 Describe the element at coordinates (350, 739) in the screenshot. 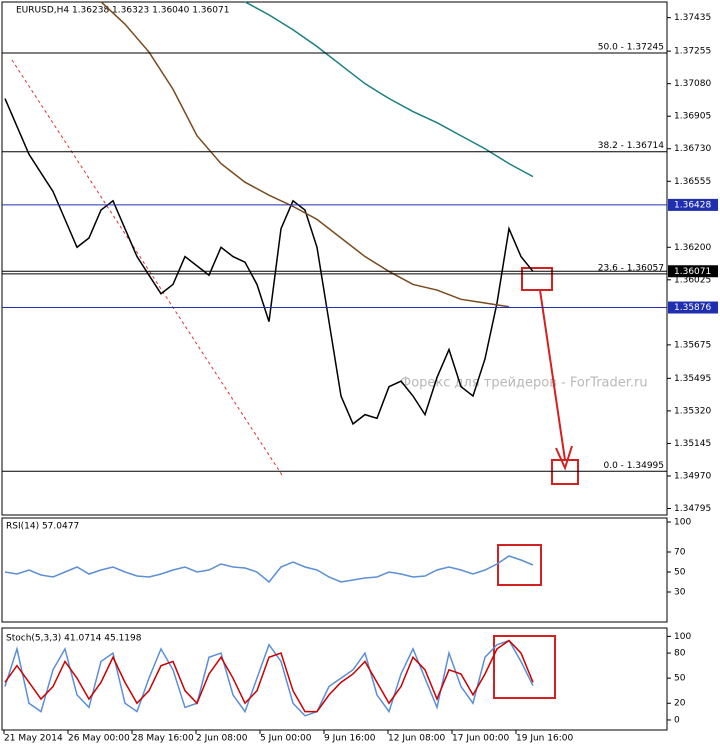

I see `x-tick-label: 9 Jun 16:00` at that location.